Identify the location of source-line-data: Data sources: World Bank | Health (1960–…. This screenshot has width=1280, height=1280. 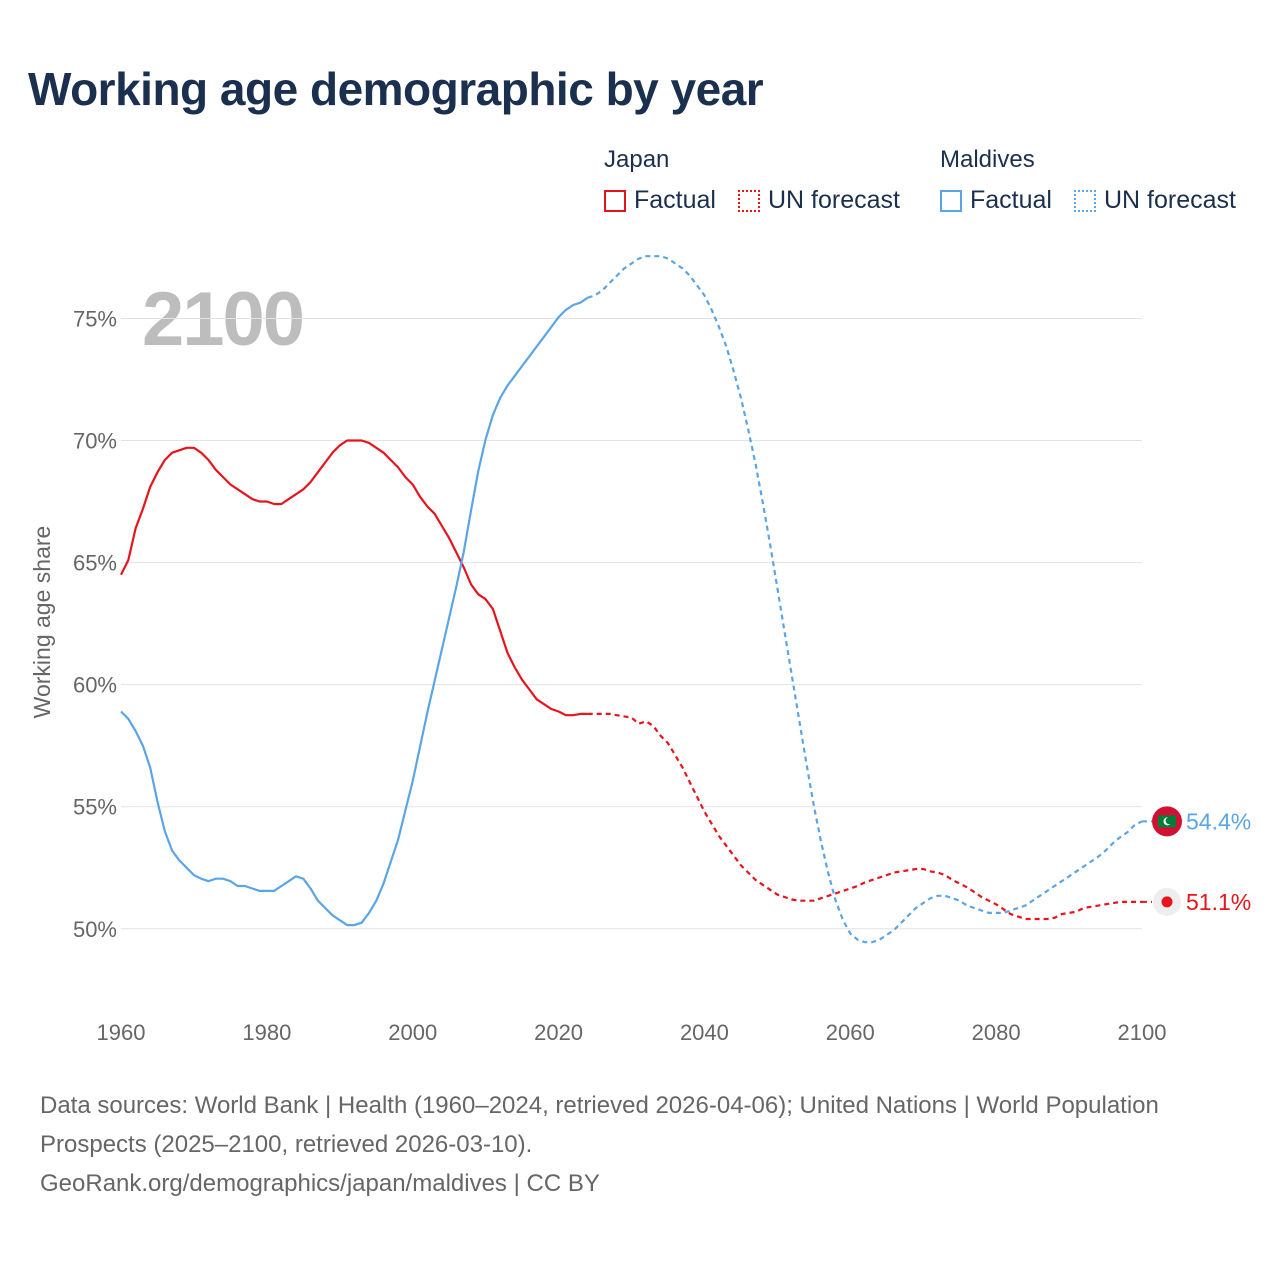
(599, 1125).